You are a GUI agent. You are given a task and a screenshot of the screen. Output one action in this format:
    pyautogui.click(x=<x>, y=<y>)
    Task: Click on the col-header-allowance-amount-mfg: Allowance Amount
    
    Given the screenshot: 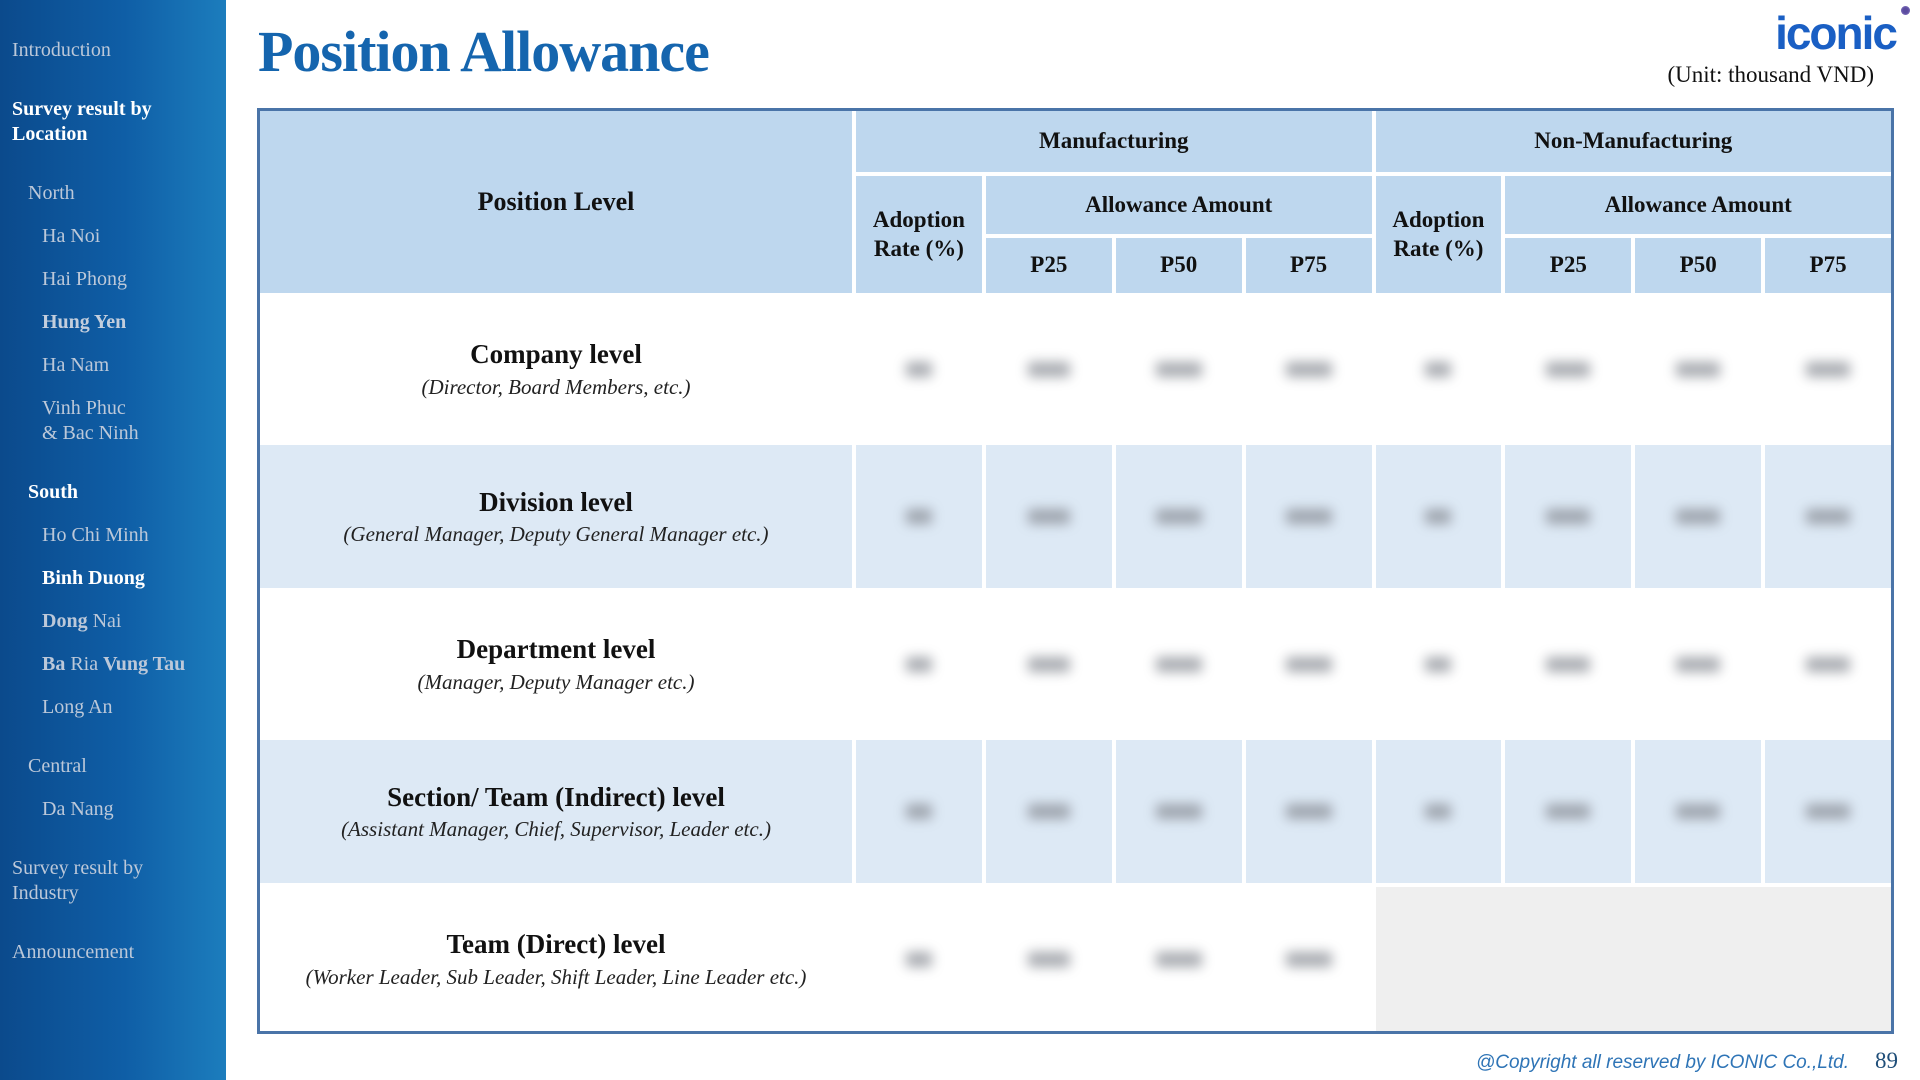 What is the action you would take?
    pyautogui.click(x=1178, y=205)
    